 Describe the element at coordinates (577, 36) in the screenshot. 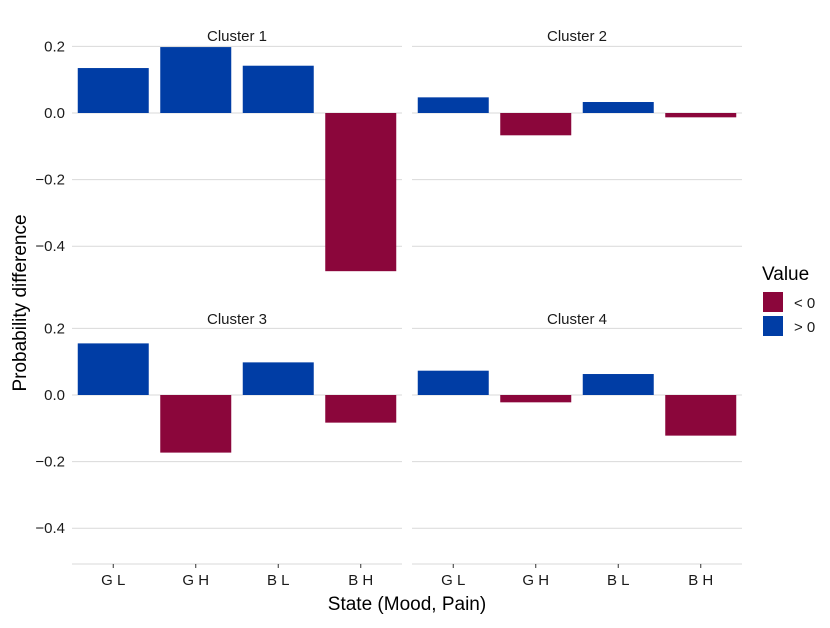

I see `panel-title-2: Cluster 2` at that location.